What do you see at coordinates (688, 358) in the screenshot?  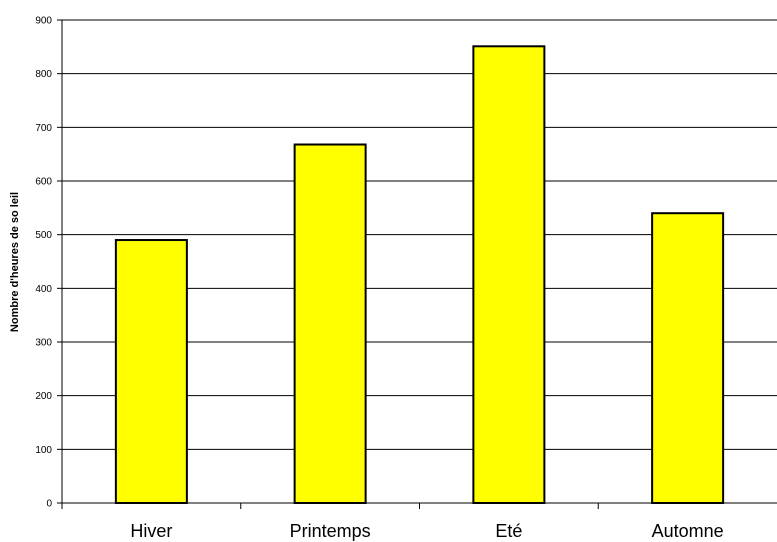 I see `bar-automne` at bounding box center [688, 358].